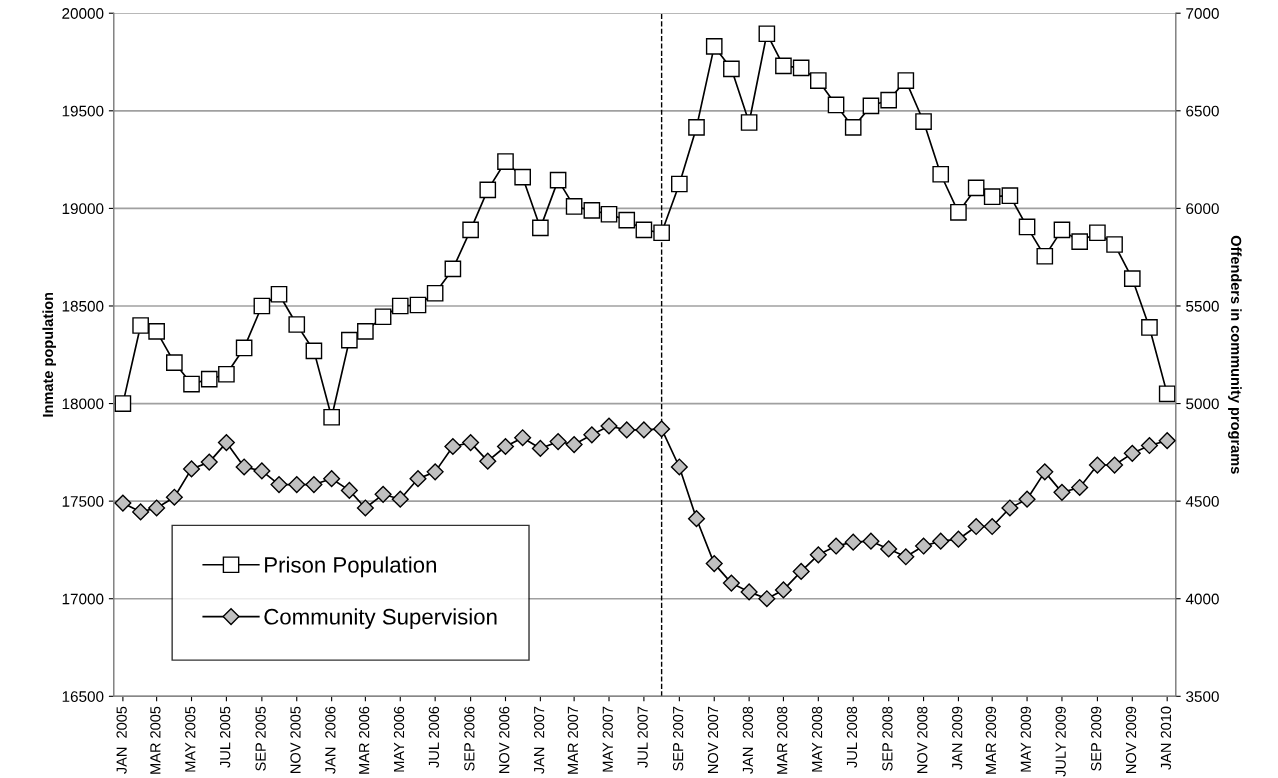 The image size is (1278, 778). I want to click on x-tick-label: SEP 2006, so click(469, 738).